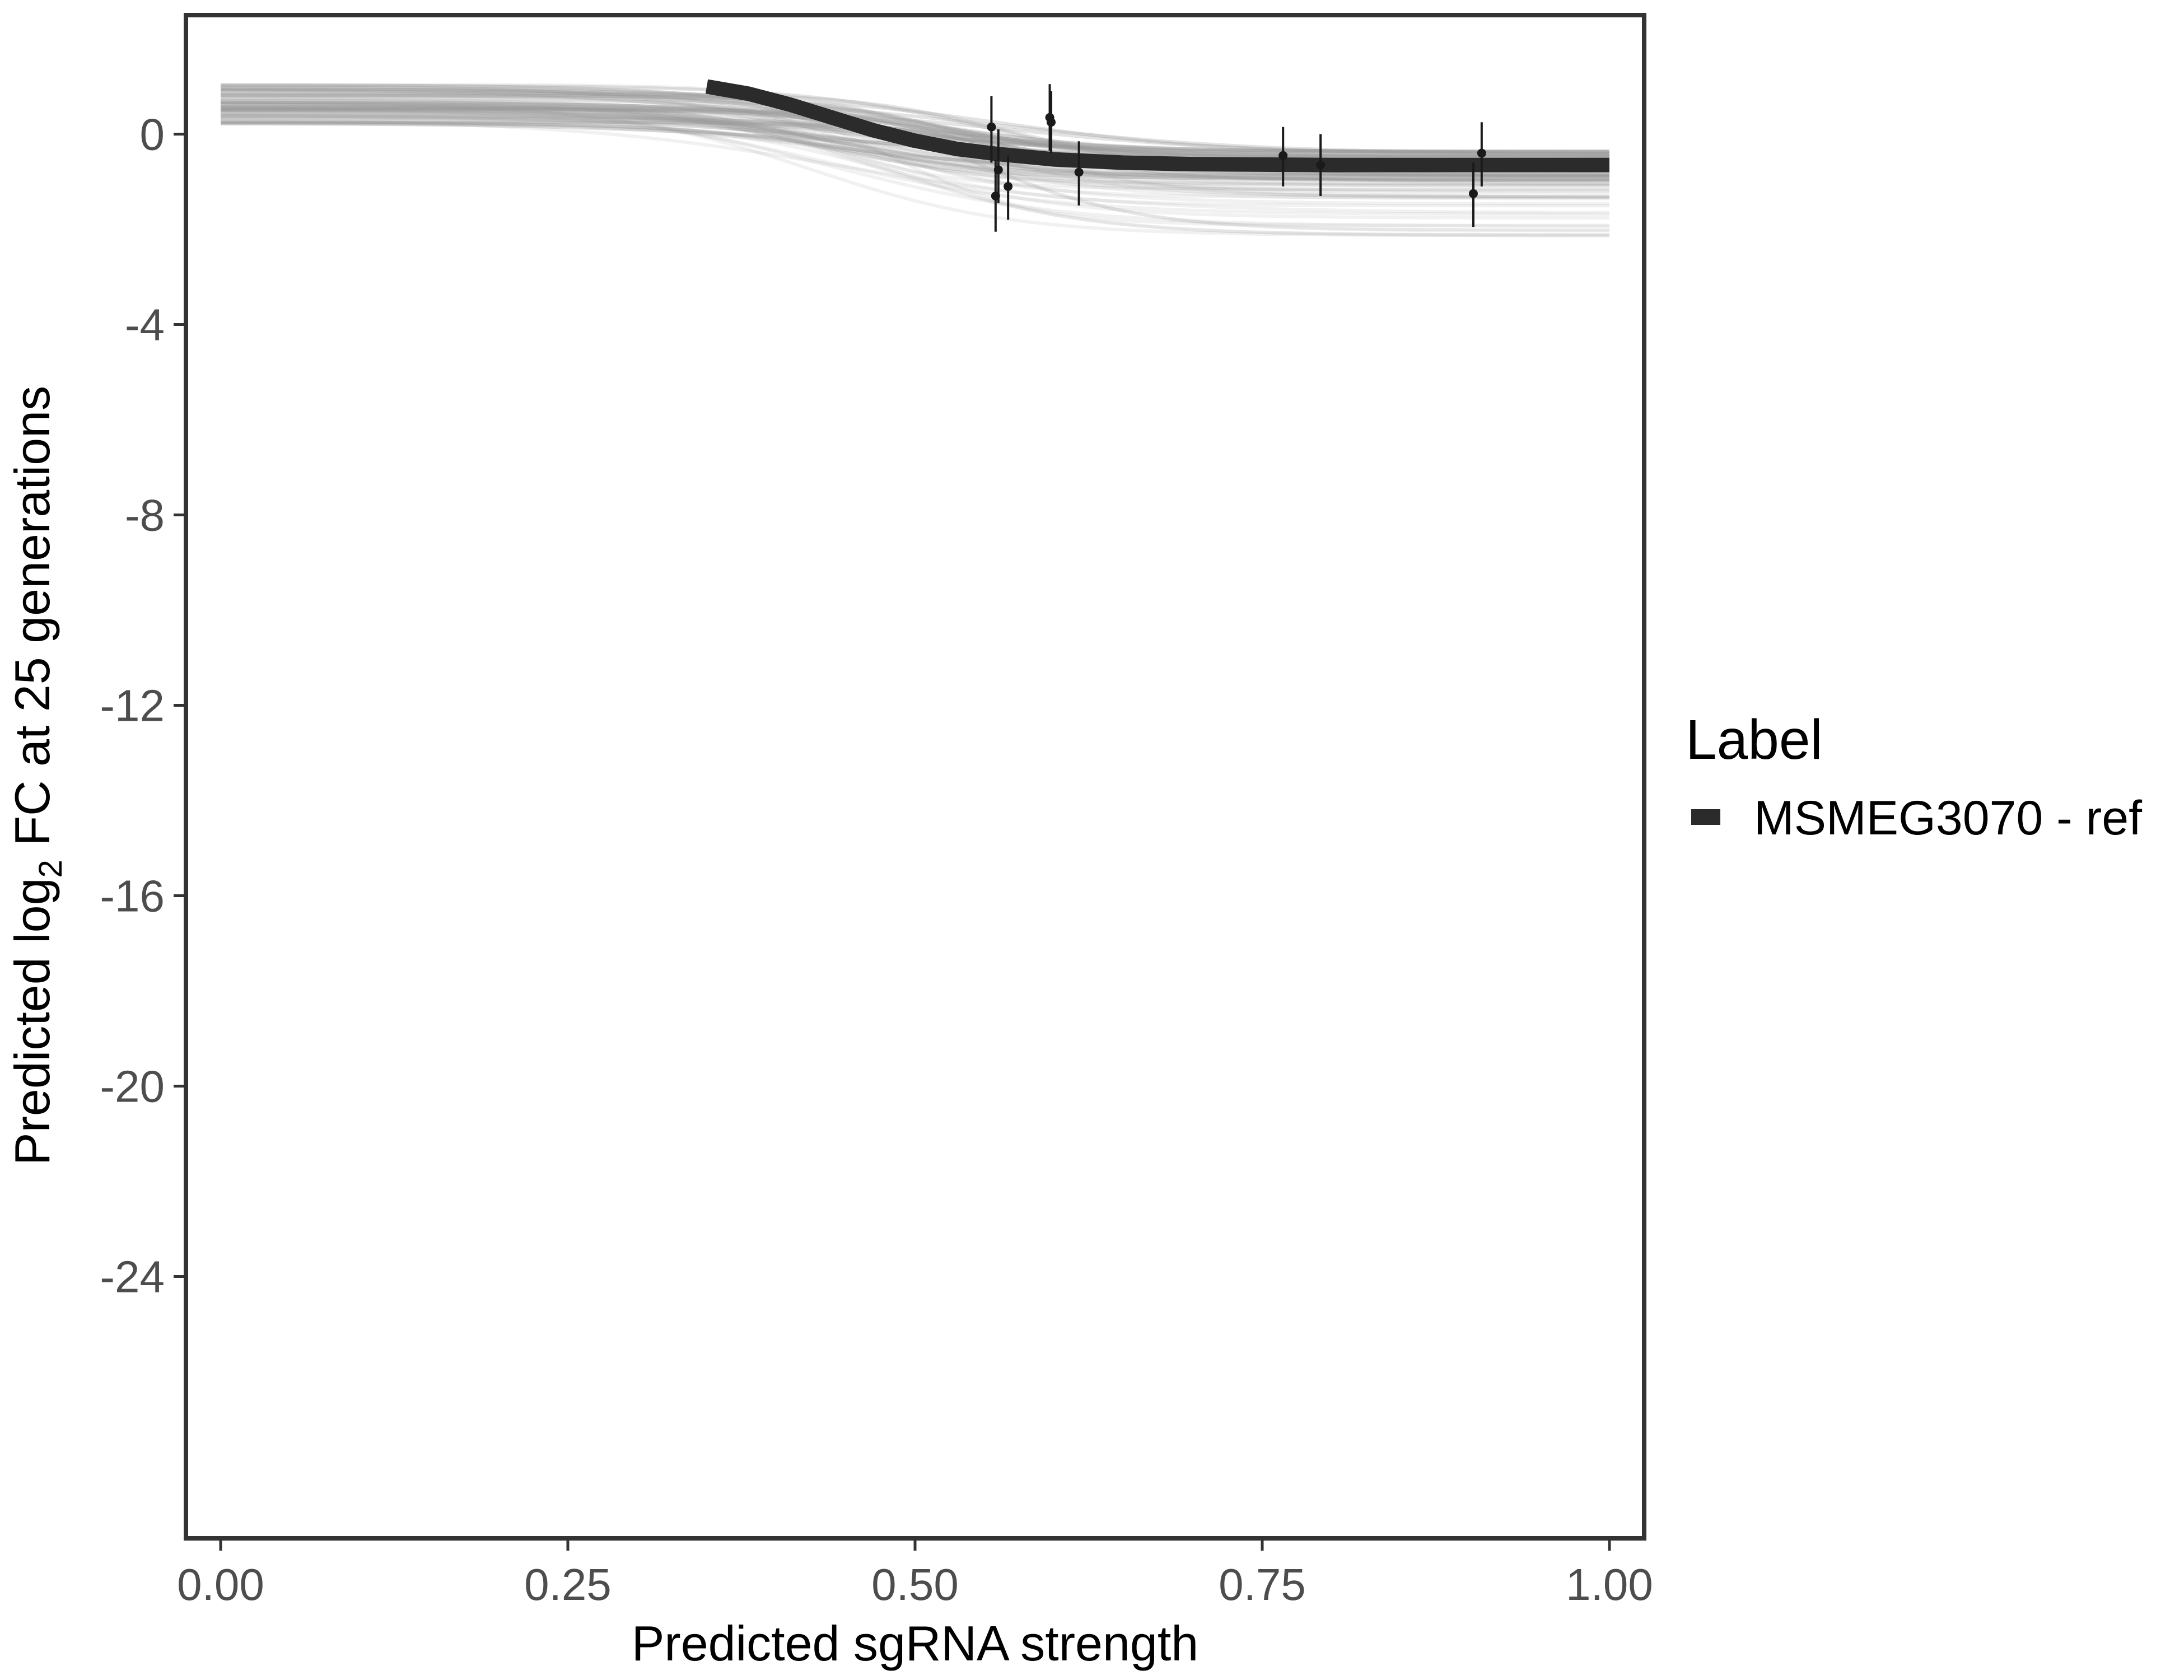 This screenshot has width=2184, height=1680. Describe the element at coordinates (221, 1585) in the screenshot. I see `x-tick-label: 0.00` at that location.